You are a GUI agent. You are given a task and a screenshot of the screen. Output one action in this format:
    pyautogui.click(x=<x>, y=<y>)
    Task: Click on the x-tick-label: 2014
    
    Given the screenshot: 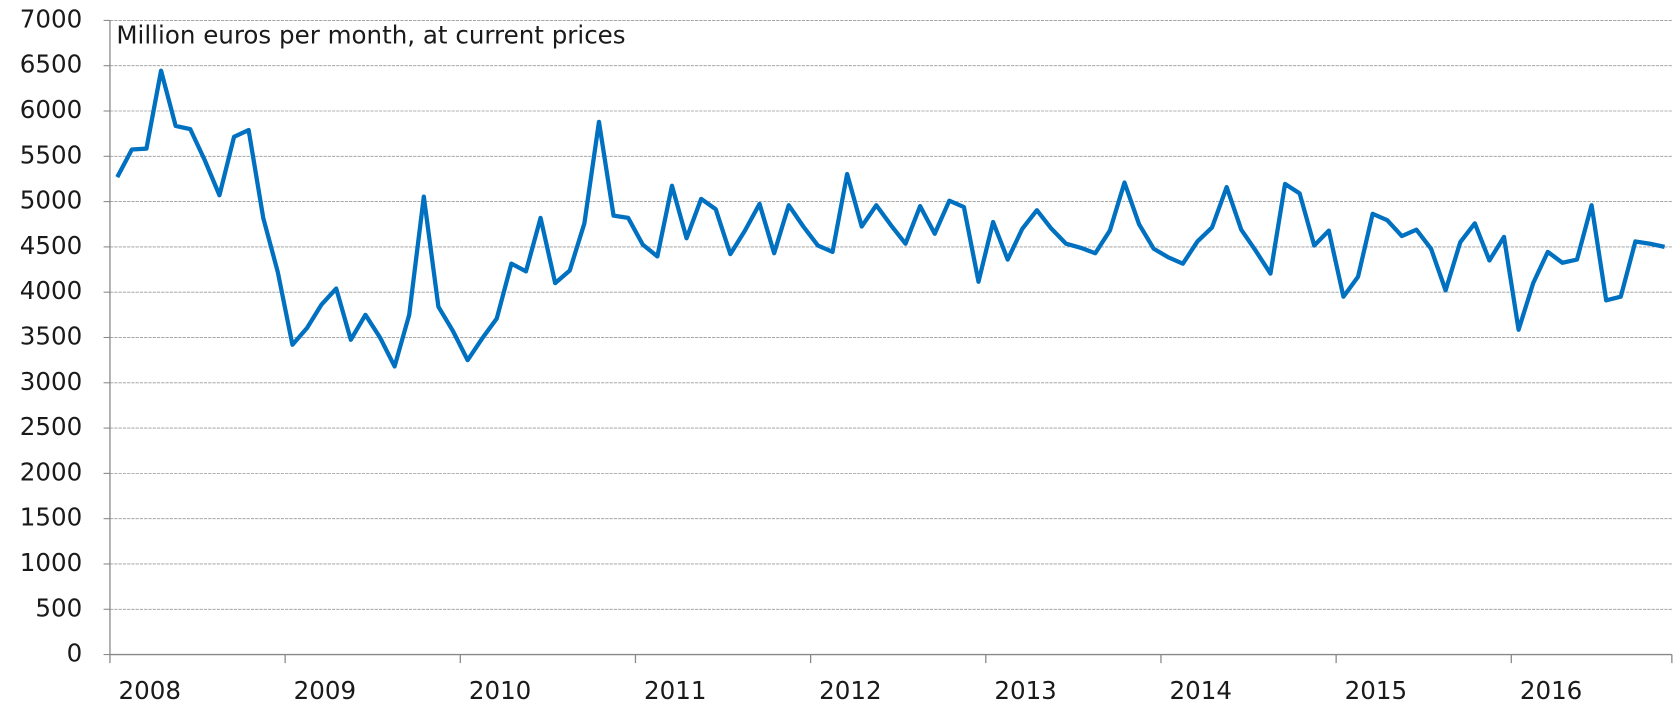 What is the action you would take?
    pyautogui.click(x=1201, y=690)
    